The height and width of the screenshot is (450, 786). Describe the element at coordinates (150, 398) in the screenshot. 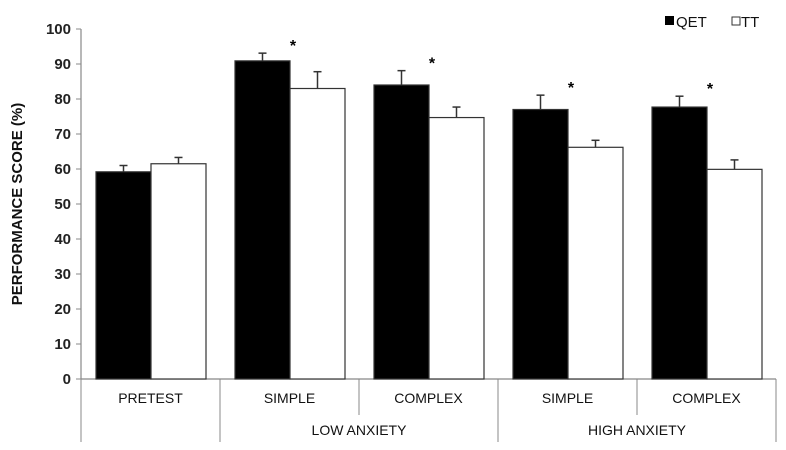

I see `x-category-label: PRETEST` at that location.